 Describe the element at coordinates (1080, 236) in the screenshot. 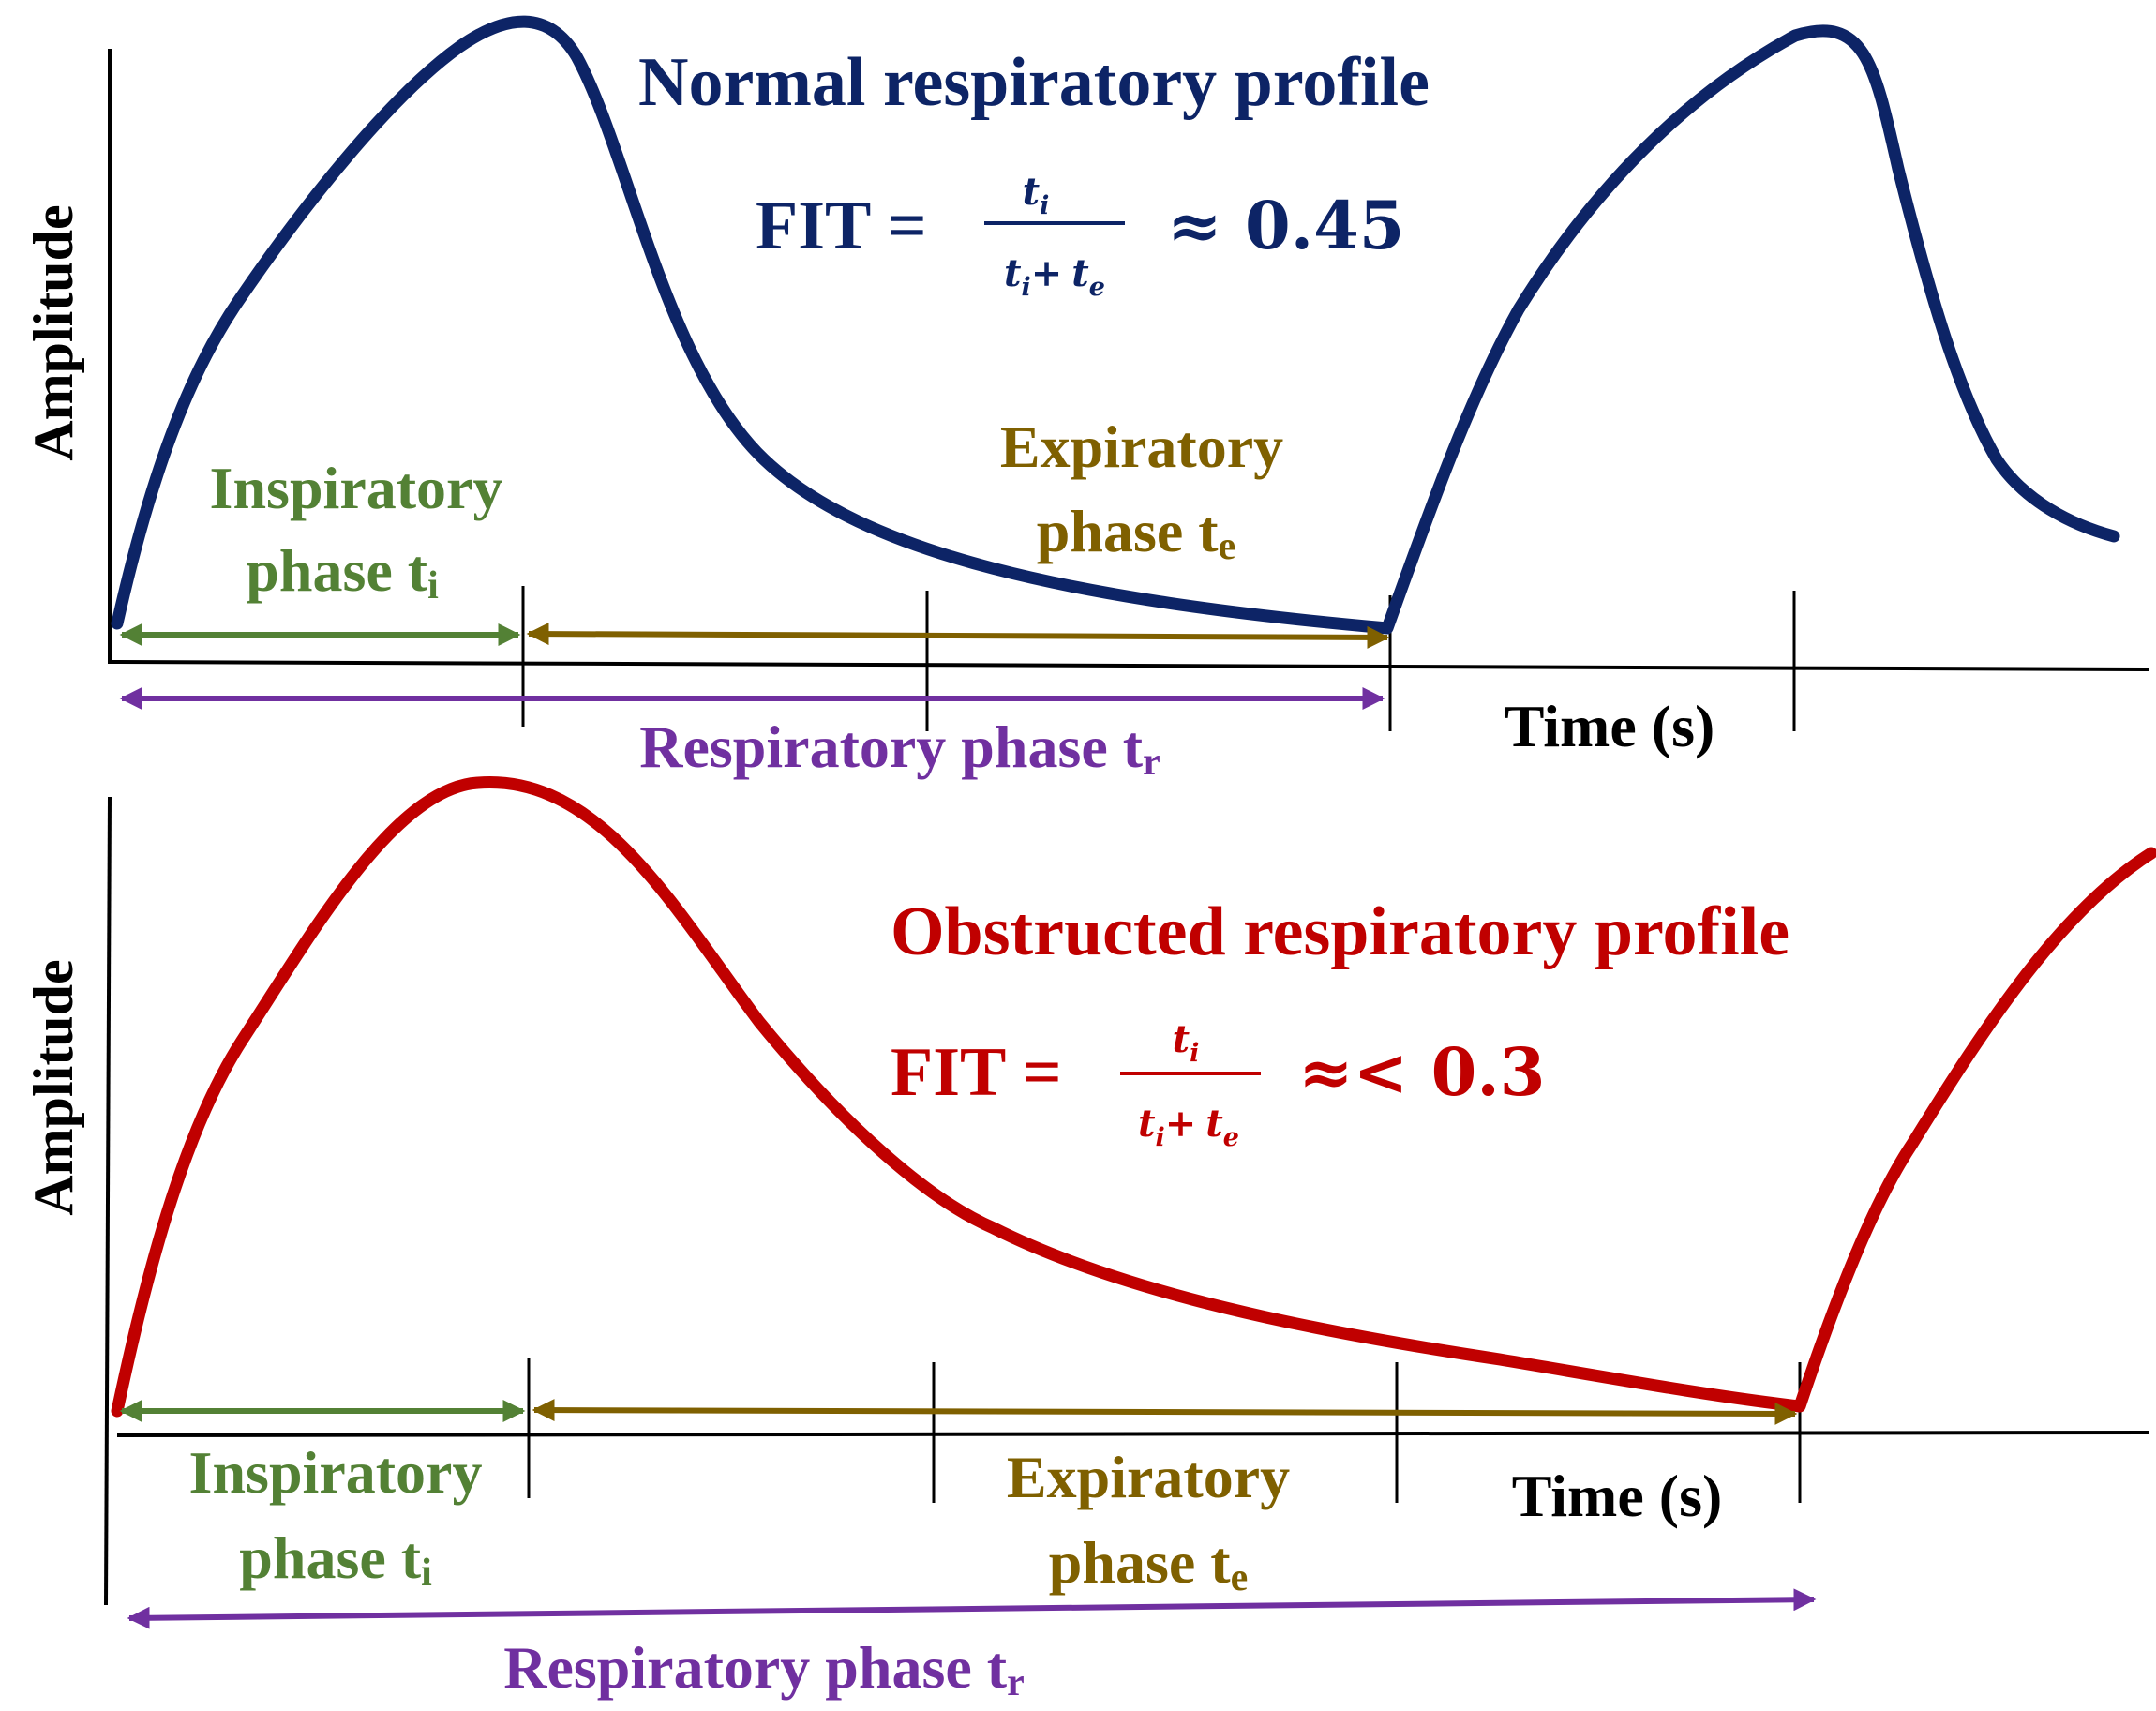

I see `top-fit-formula: FIT = ti ti+ te ≈ 0.45` at that location.